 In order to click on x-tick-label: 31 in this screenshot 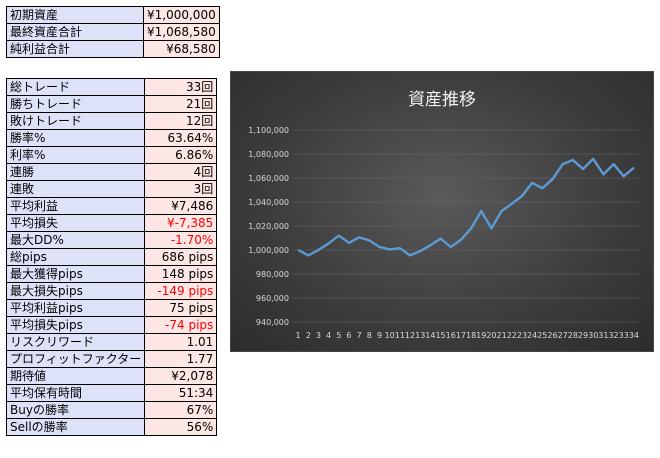, I will do `click(603, 335)`.